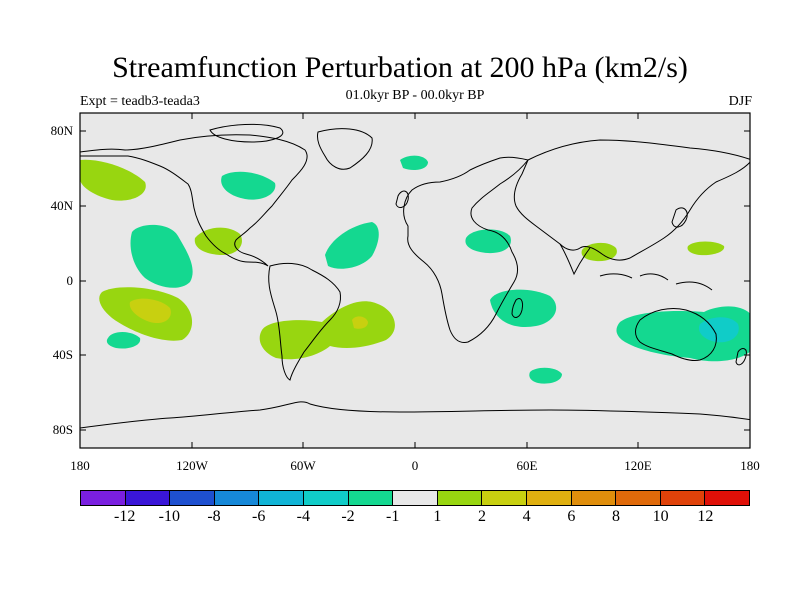 The height and width of the screenshot is (600, 800). I want to click on lat-label-80s: 80S, so click(62, 429).